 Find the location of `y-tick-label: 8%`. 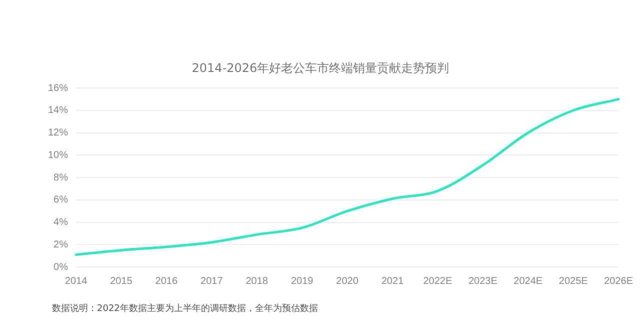

y-tick-label: 8% is located at coordinates (61, 178).